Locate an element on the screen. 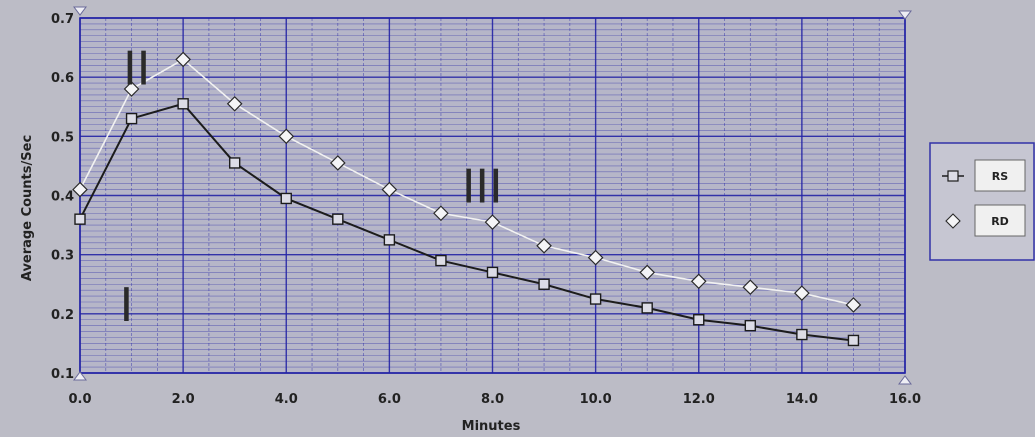 Image resolution: width=1035 pixels, height=437 pixels. y-tick-label: 0.4 is located at coordinates (62, 197).